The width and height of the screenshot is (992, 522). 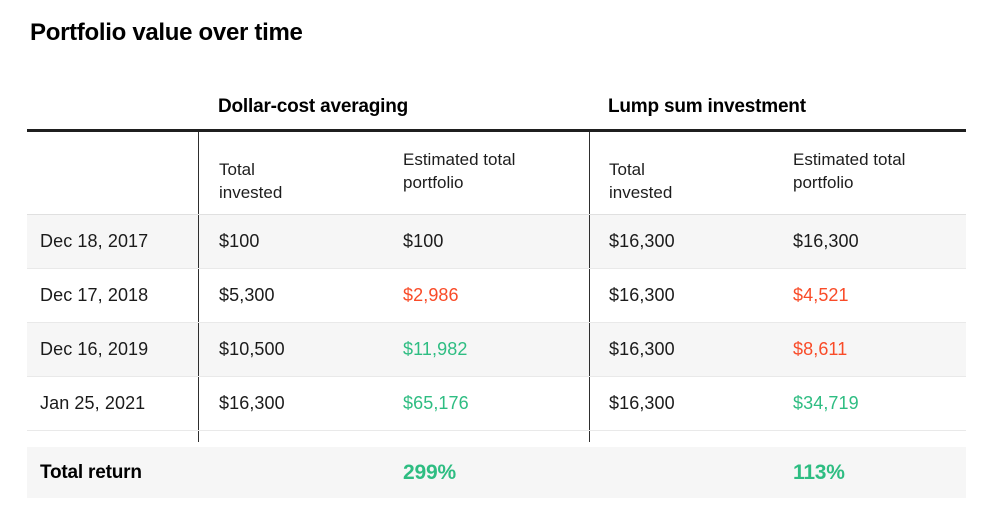 What do you see at coordinates (313, 106) in the screenshot?
I see `group-header-dollar-cost-averaging: Dollar-cost averaging` at bounding box center [313, 106].